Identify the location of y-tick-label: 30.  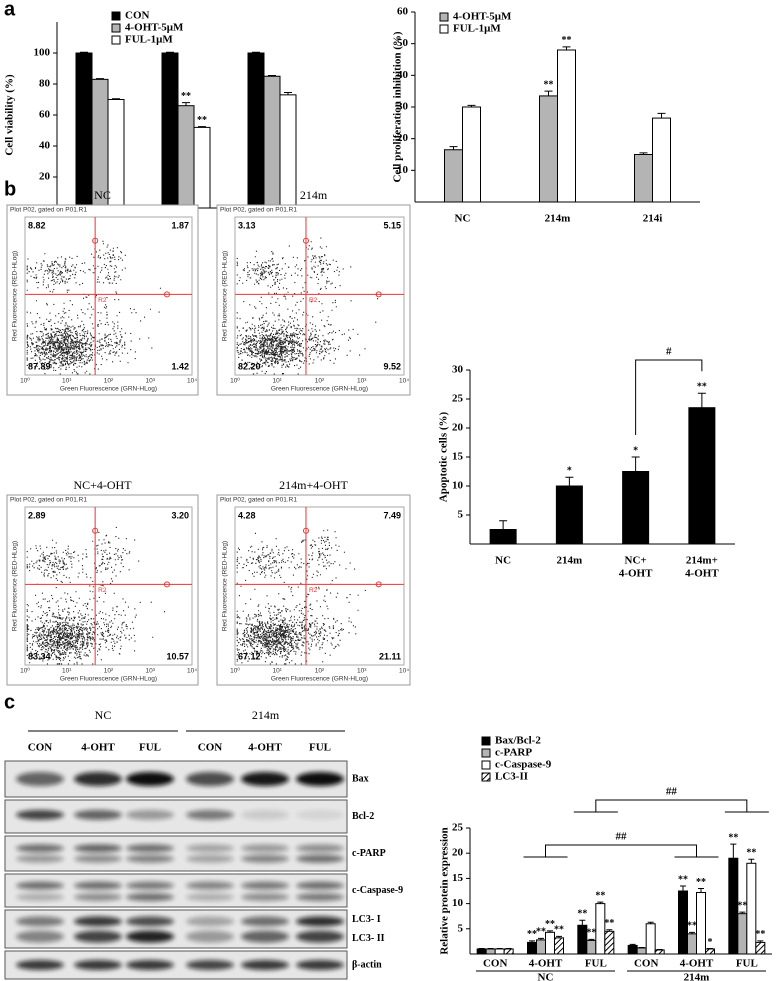
(458, 370).